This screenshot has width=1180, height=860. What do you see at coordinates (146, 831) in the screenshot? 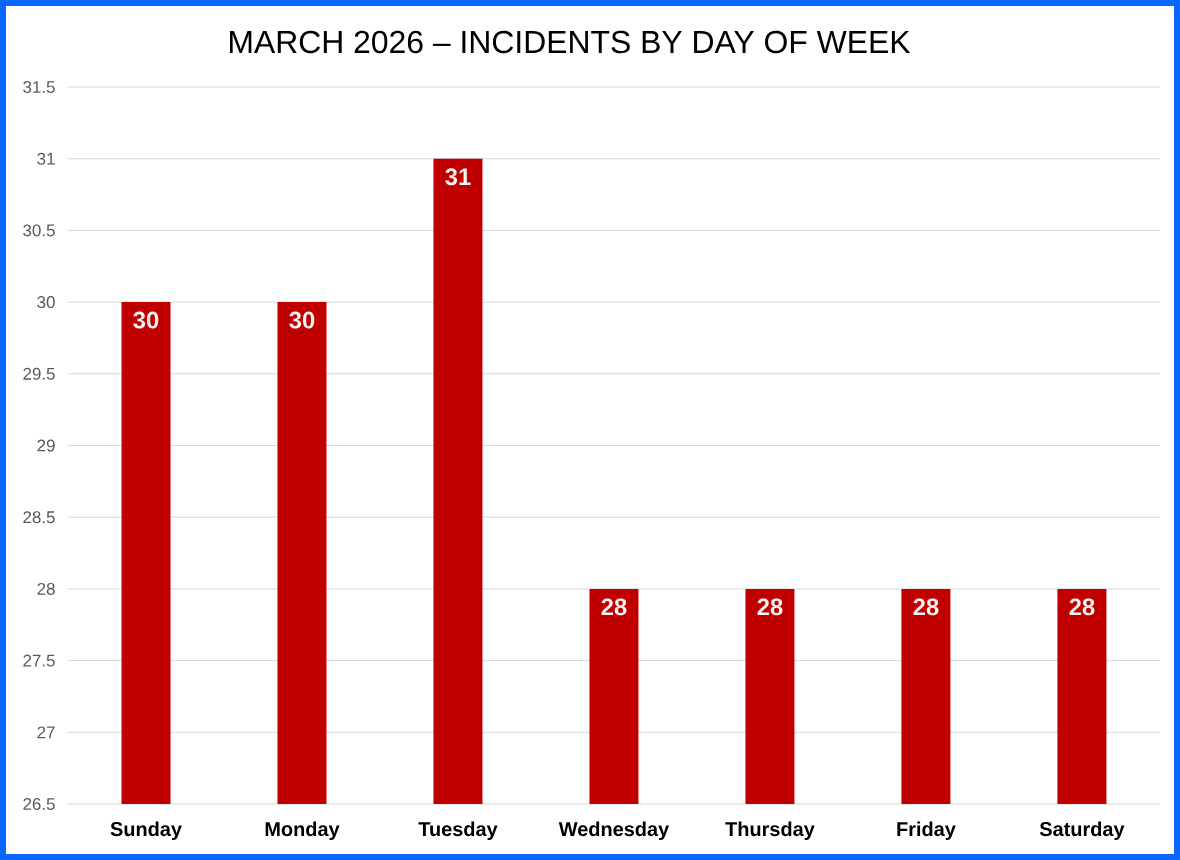
I see `x-tick-label: Sunday` at bounding box center [146, 831].